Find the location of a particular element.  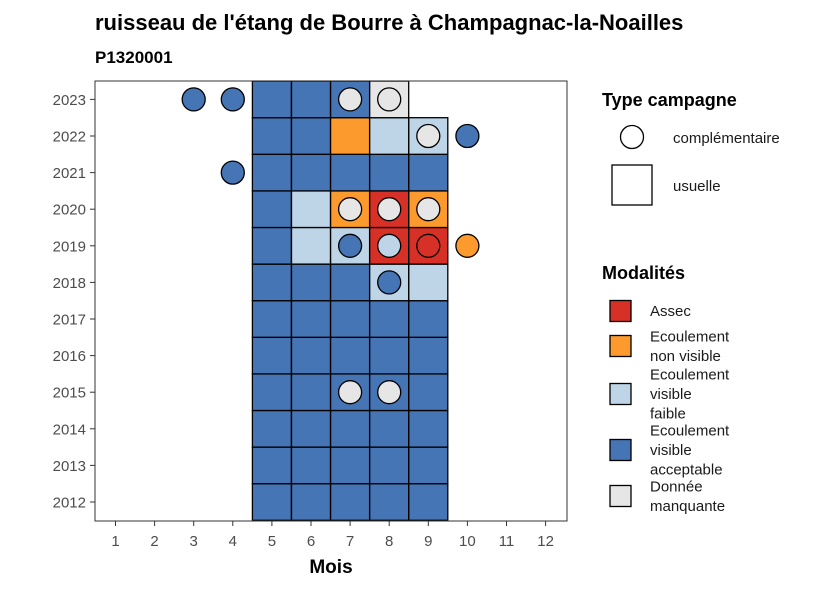

x-tick-label-6: 6 is located at coordinates (311, 541).